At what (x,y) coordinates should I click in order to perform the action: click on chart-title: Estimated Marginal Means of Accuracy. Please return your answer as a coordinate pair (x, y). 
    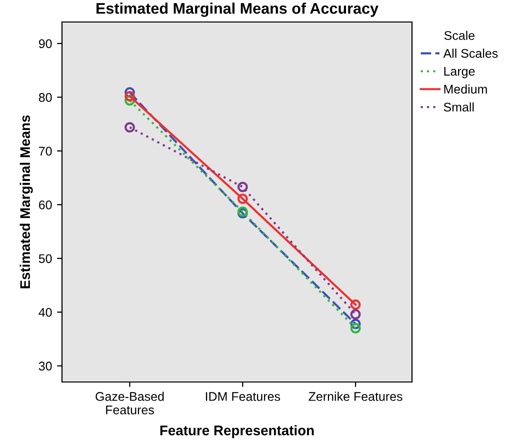
    Looking at the image, I should click on (237, 9).